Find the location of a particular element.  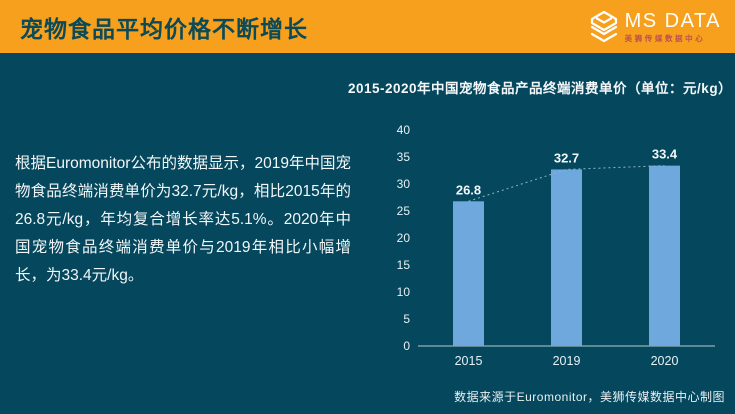

y-tick-label: 25 is located at coordinates (404, 211).